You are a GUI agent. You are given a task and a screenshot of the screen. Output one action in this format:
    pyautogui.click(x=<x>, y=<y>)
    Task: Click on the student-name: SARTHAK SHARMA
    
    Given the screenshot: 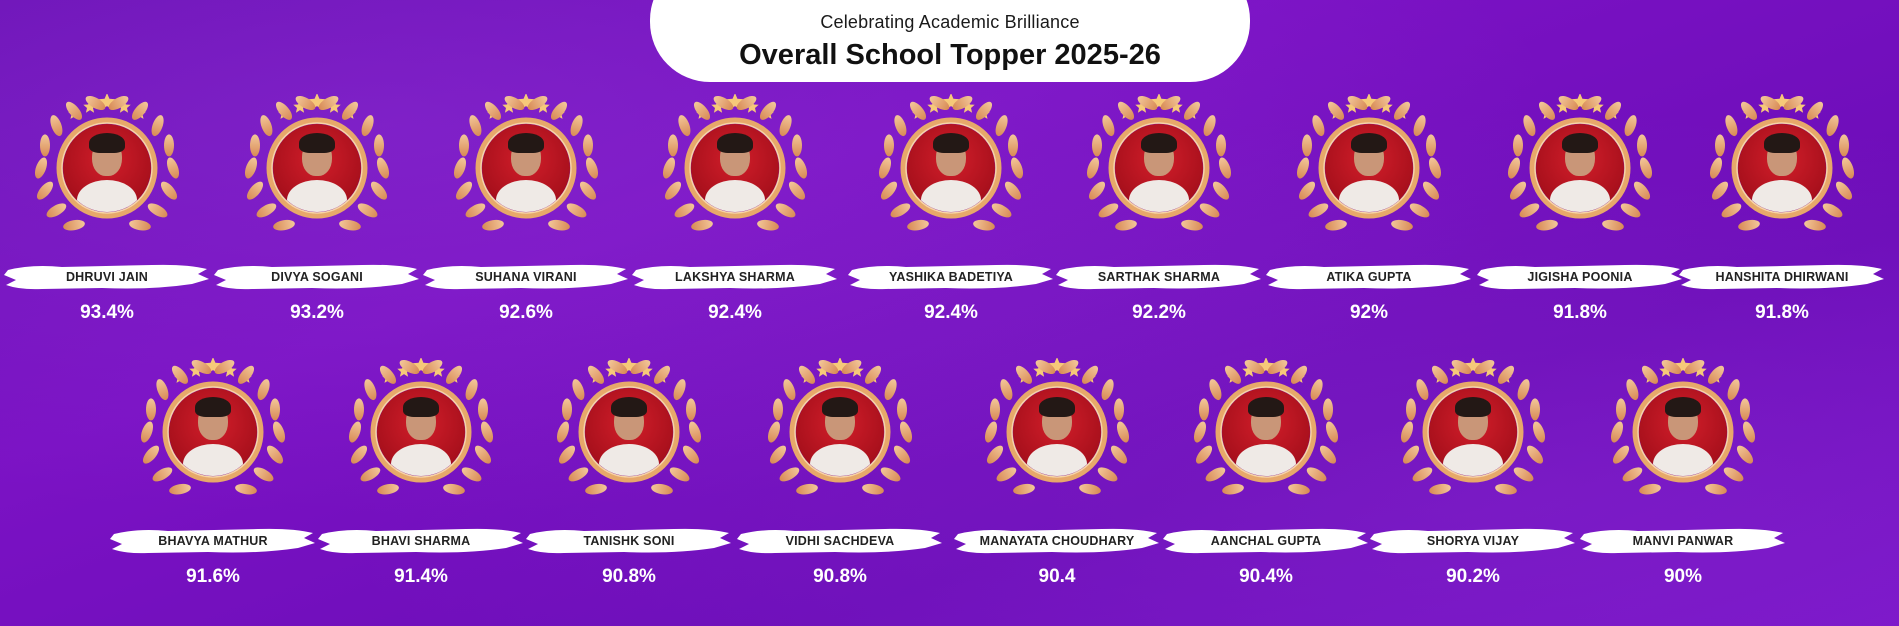 What is the action you would take?
    pyautogui.click(x=1159, y=277)
    